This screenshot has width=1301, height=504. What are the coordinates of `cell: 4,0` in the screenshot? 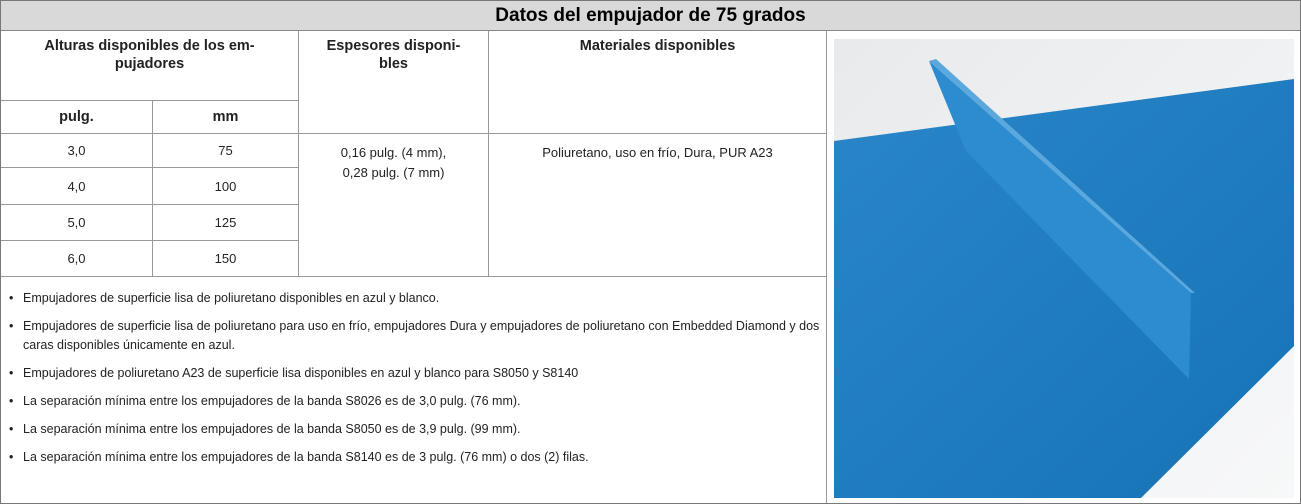 It's located at (77, 186).